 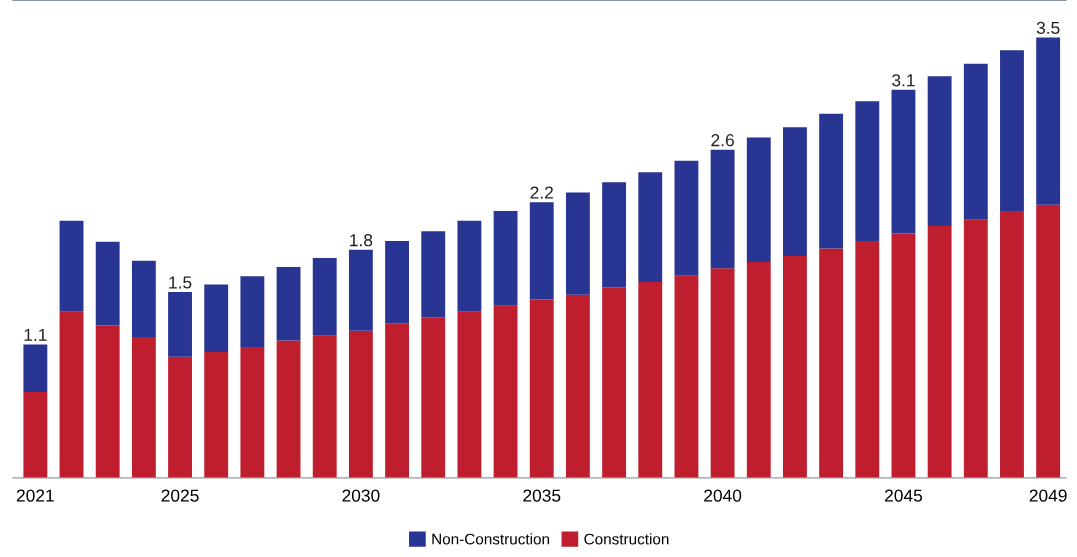 I want to click on legend-label: Construction, so click(x=626, y=539).